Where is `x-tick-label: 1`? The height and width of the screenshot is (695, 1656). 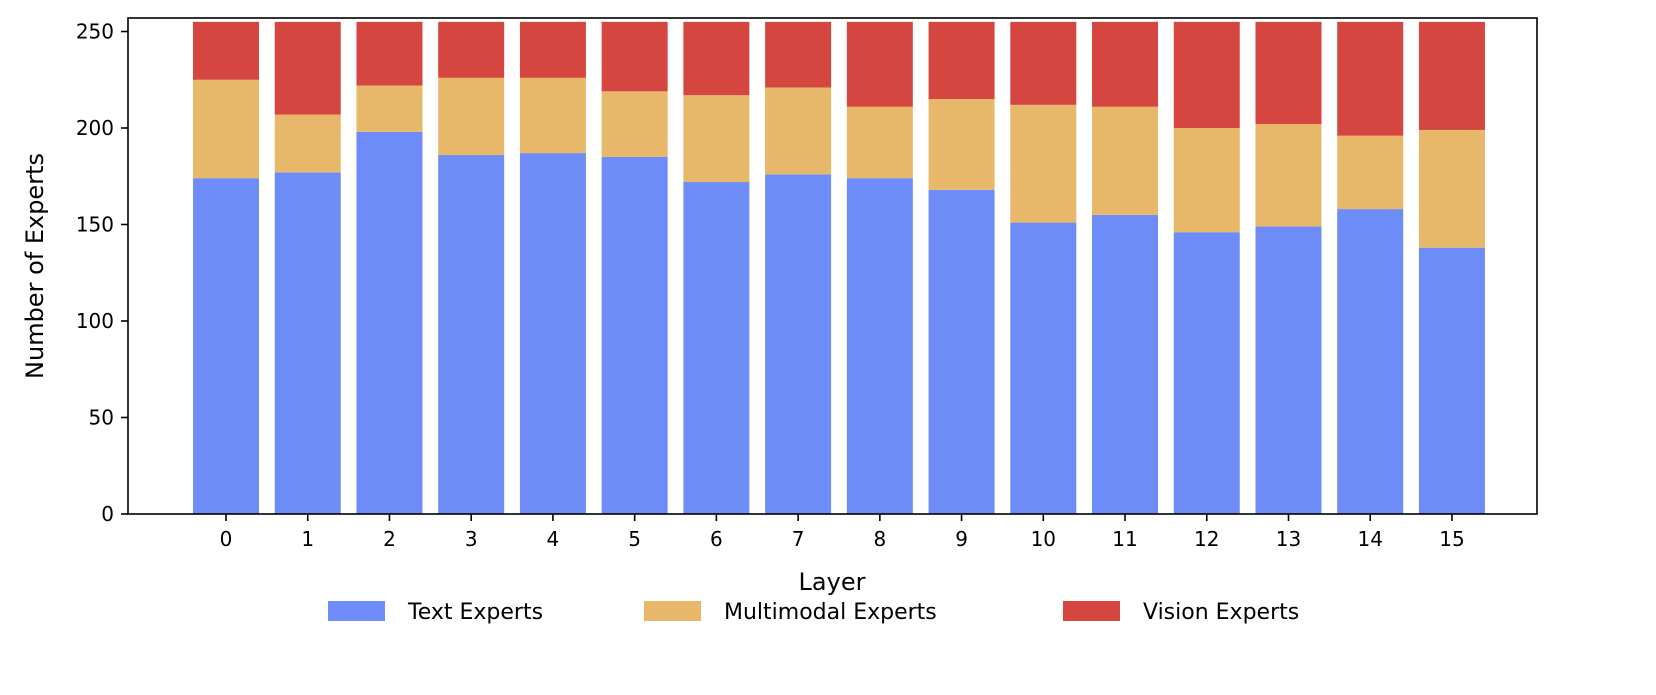 x-tick-label: 1 is located at coordinates (307, 539).